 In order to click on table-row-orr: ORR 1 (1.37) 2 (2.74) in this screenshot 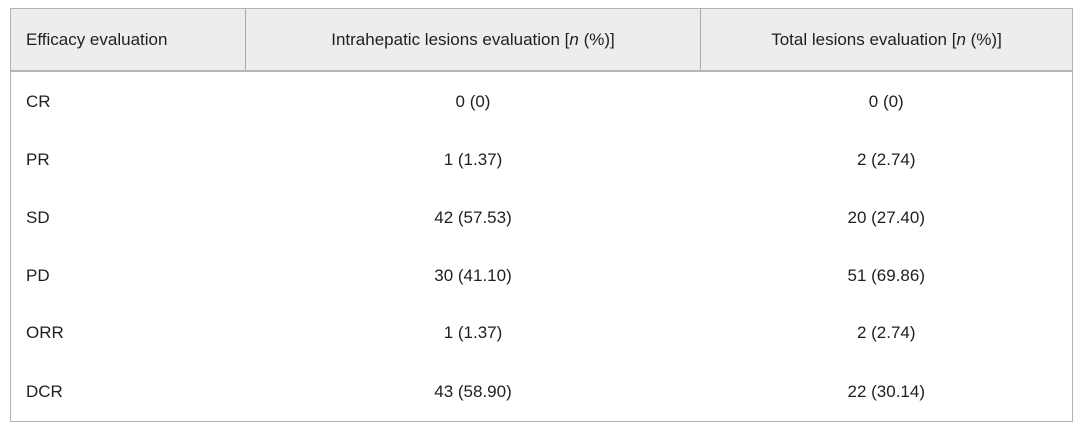, I will do `click(542, 334)`.